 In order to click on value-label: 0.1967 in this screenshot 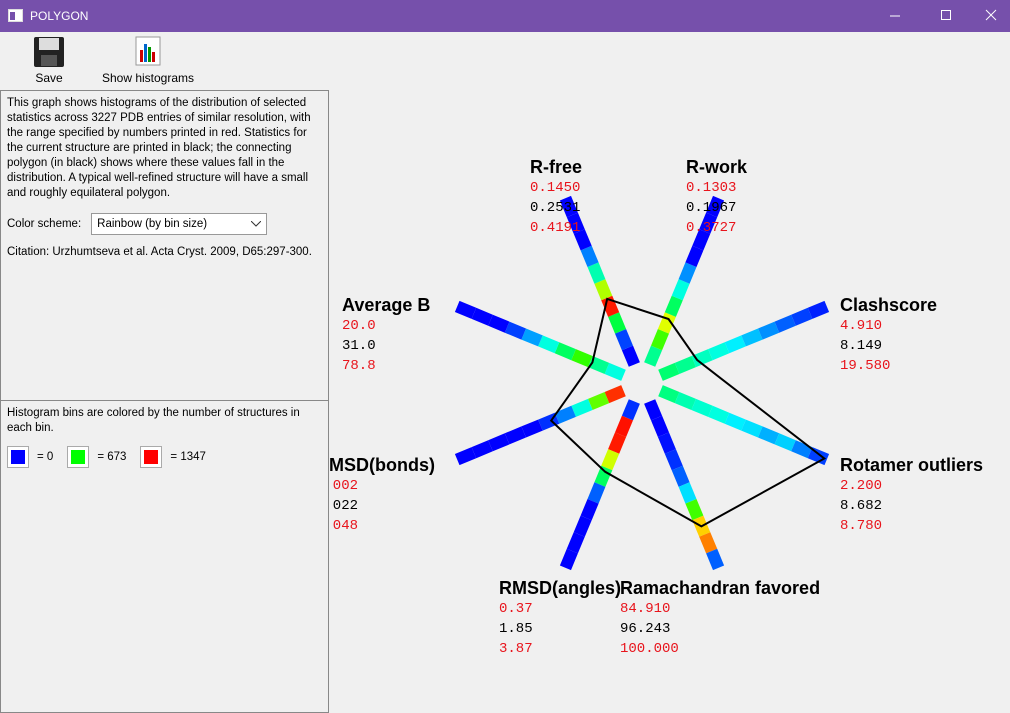, I will do `click(711, 208)`.